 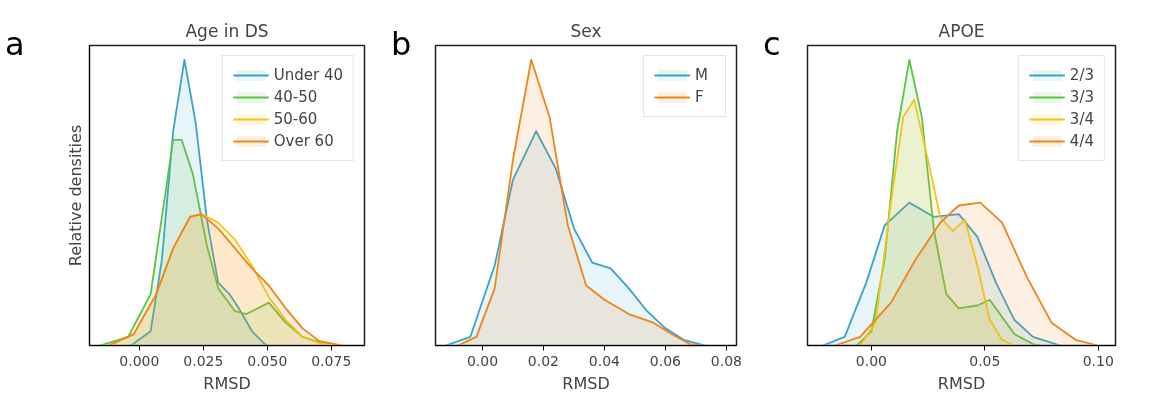 What do you see at coordinates (331, 360) in the screenshot?
I see `x-tick-label: 0.075` at bounding box center [331, 360].